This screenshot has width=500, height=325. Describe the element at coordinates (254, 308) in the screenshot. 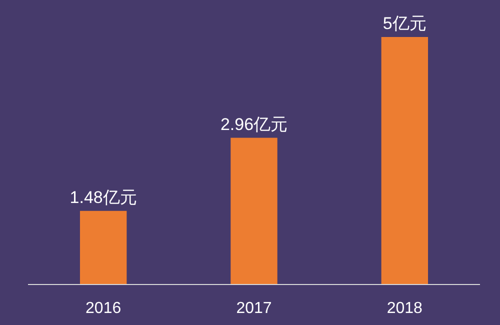

I see `x-tick-label: 2017` at that location.